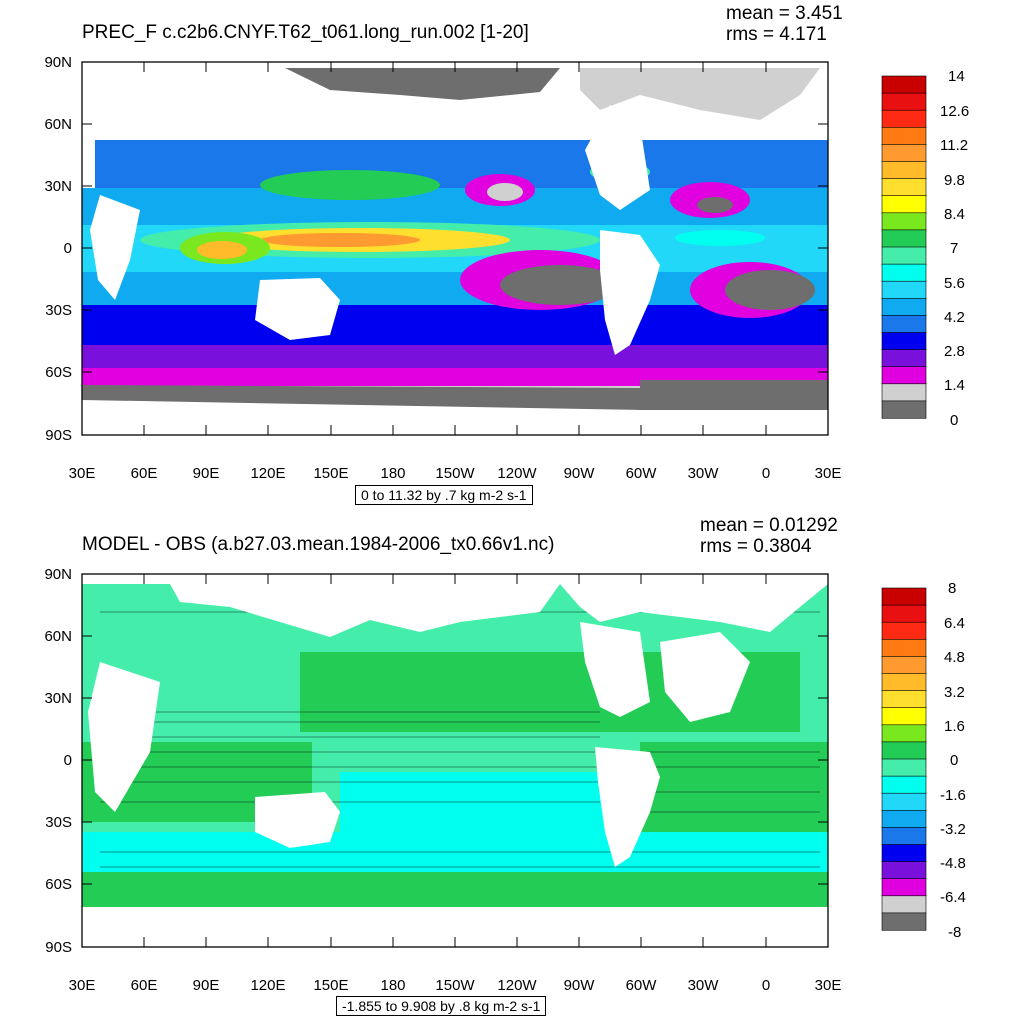  What do you see at coordinates (267, 985) in the screenshot?
I see `lon-label: 120E` at bounding box center [267, 985].